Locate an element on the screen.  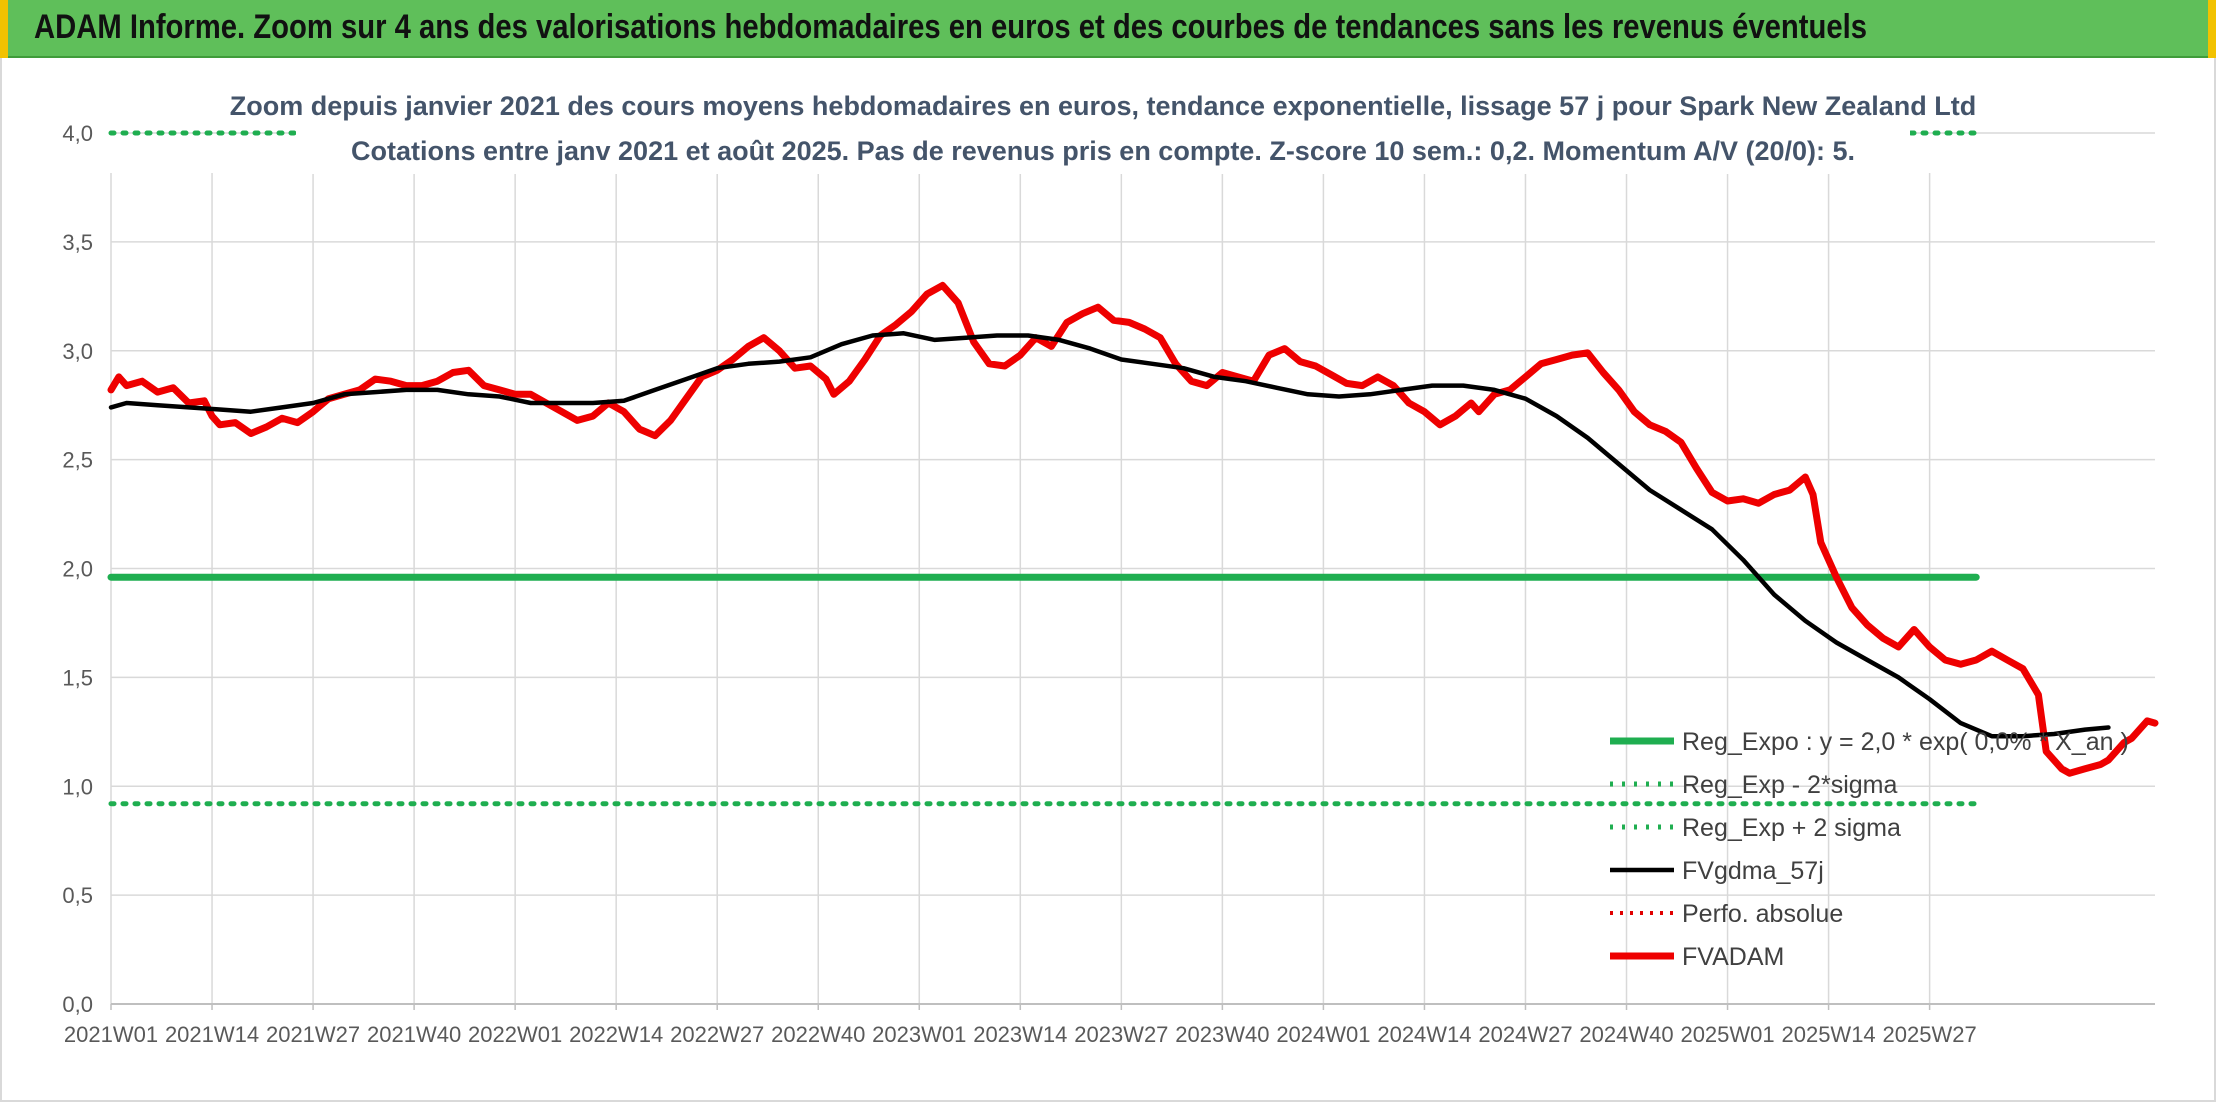
legend-label: Reg_Expo : y = 2,0 * exp( 0,0% * X_an ) is located at coordinates (1905, 742).